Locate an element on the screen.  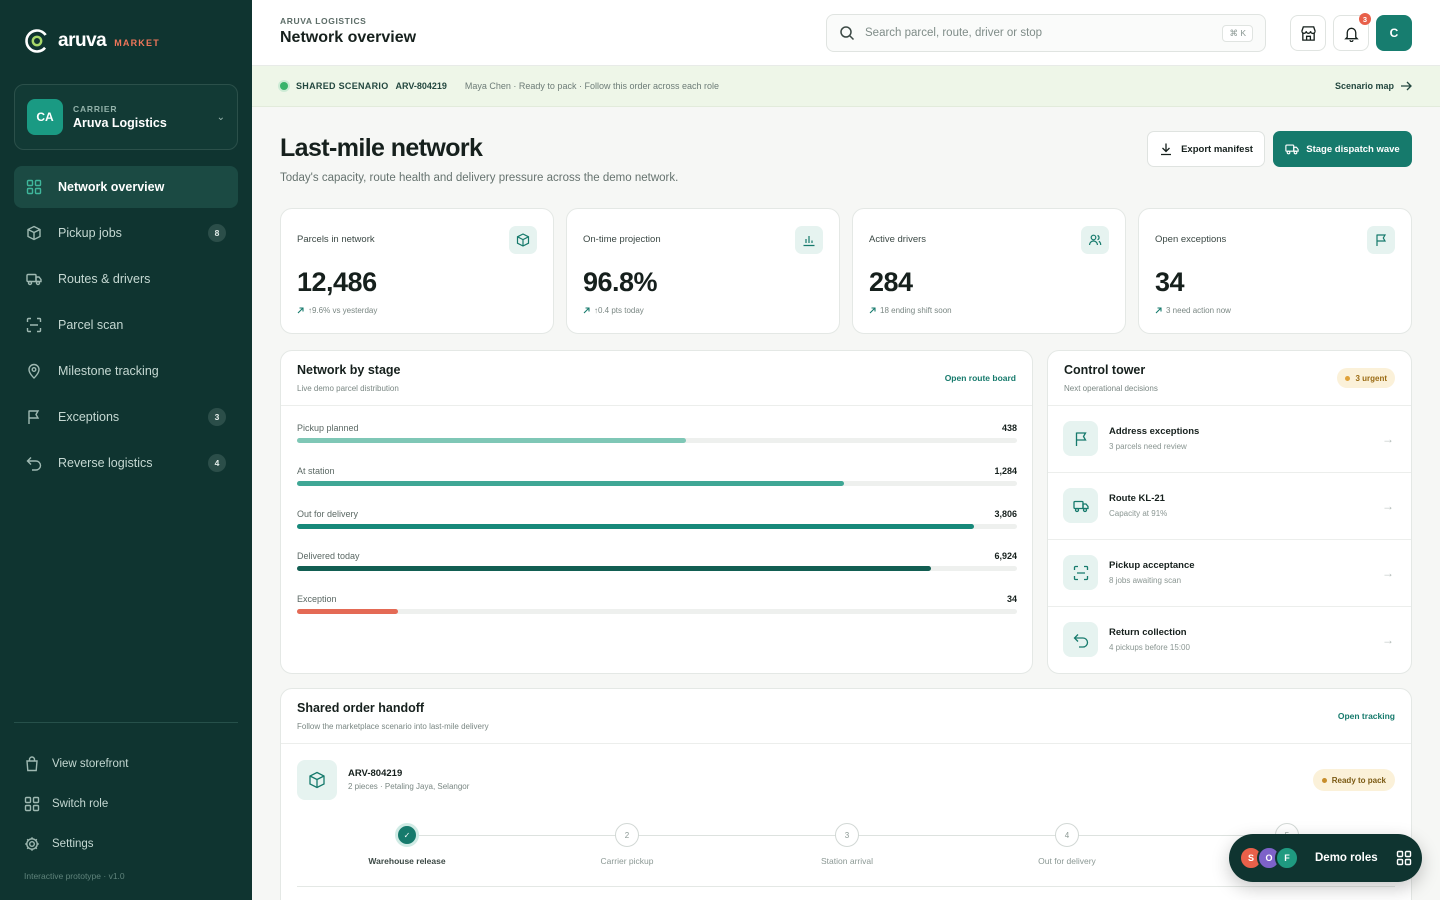
urgent-badge: 3 urgent is located at coordinates (1366, 378).